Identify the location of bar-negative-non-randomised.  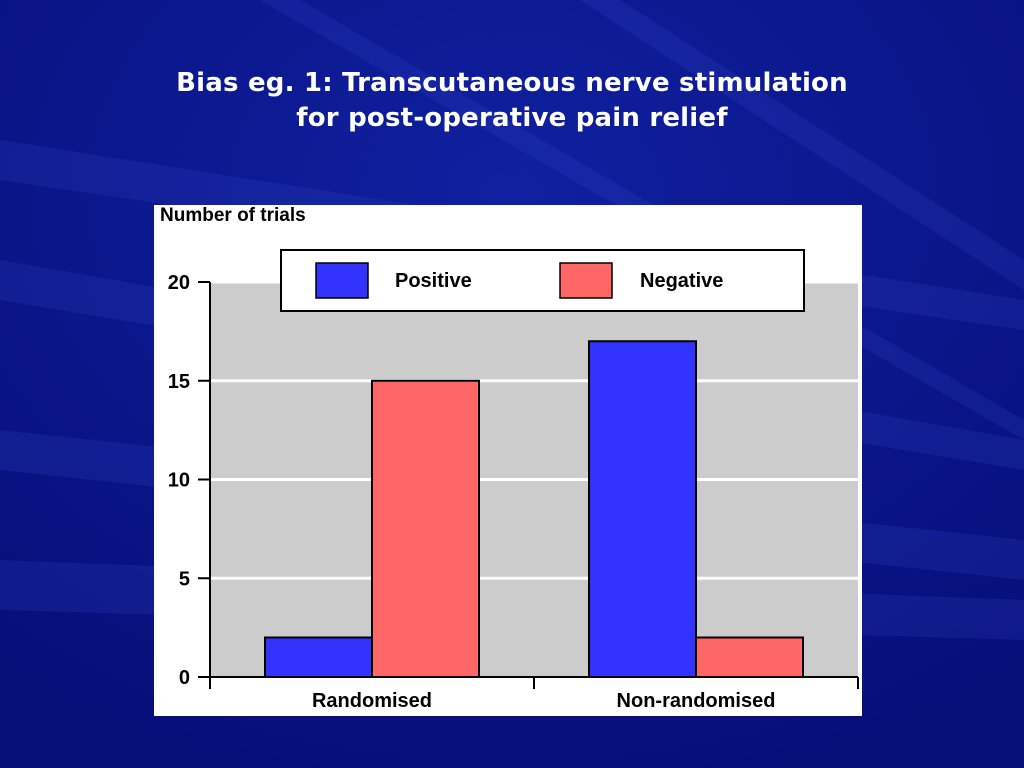
(749, 657).